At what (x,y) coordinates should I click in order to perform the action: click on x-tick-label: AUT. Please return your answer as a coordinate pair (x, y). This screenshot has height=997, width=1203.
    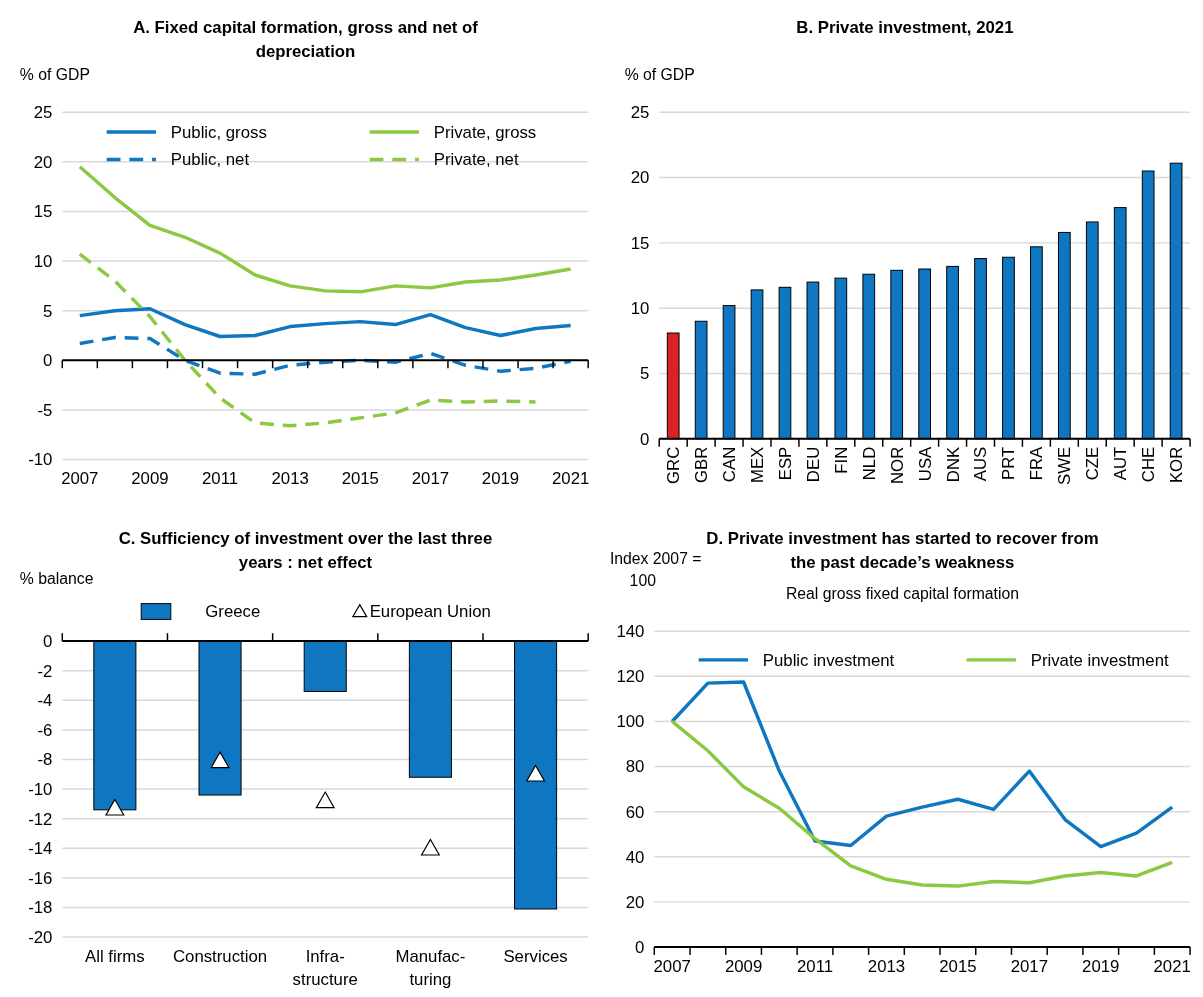
    Looking at the image, I should click on (1121, 463).